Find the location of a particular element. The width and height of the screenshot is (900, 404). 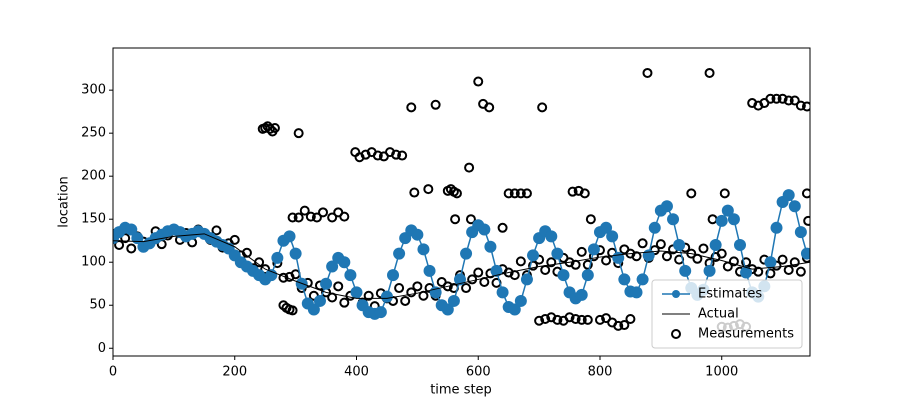

x-tick-label: 1000 is located at coordinates (721, 372).